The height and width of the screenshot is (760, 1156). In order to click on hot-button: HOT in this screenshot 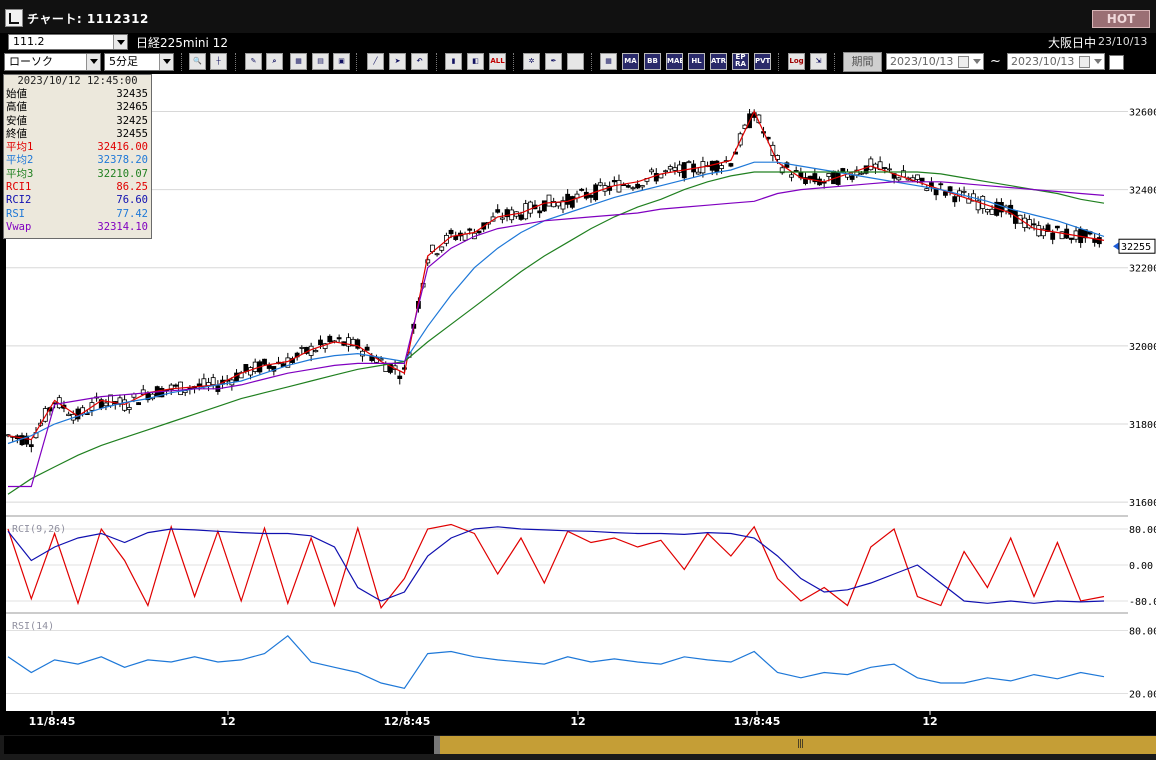, I will do `click(1121, 19)`.